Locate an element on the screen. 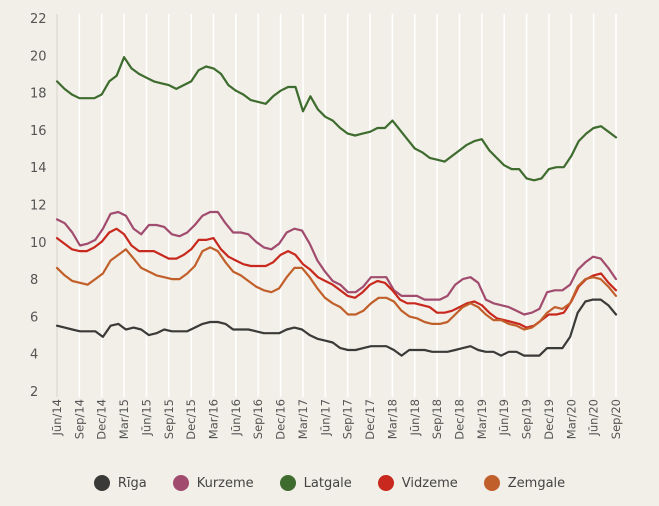  x-tick-label: Mar/16 is located at coordinates (214, 419).